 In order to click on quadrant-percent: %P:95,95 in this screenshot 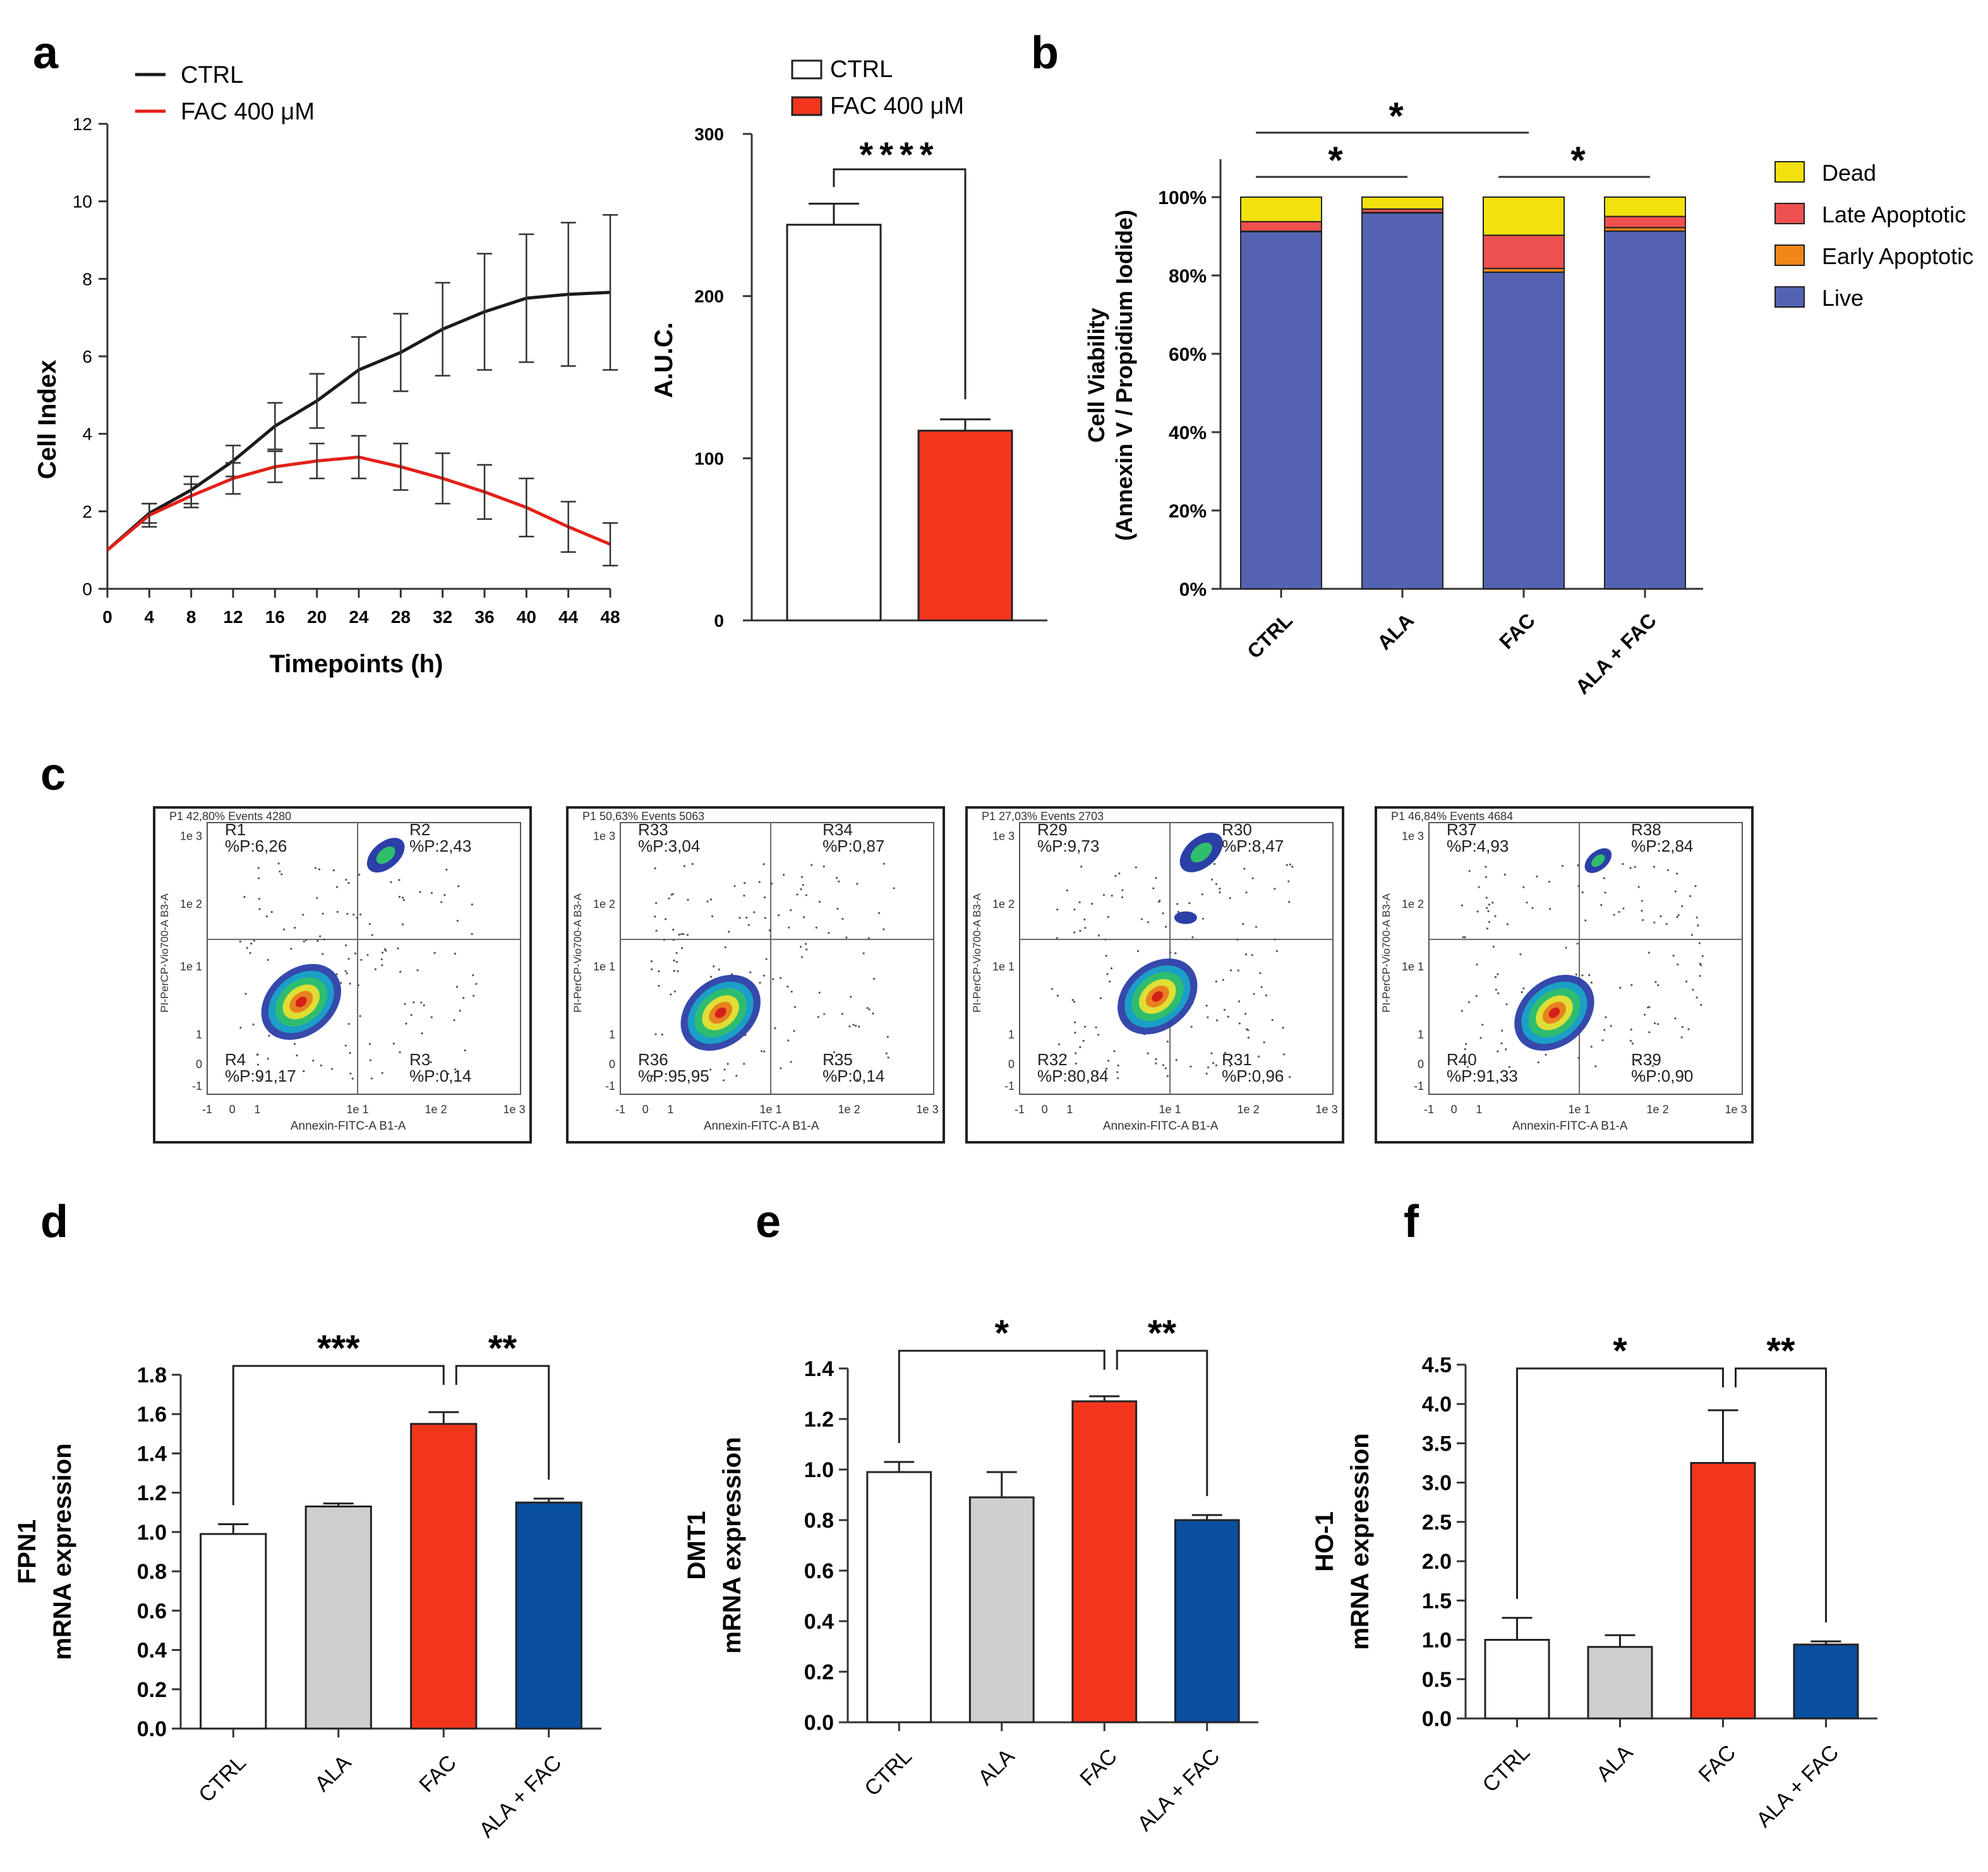, I will do `click(673, 1075)`.